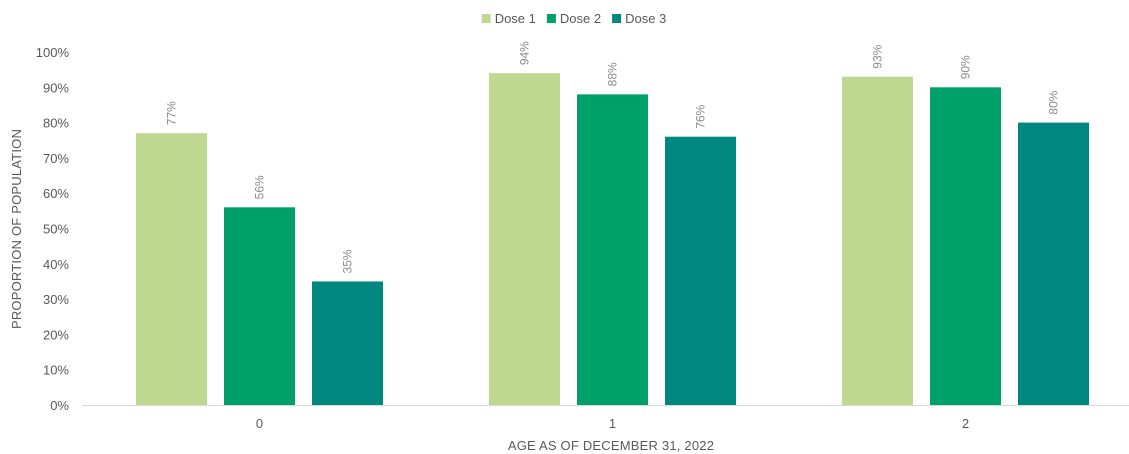  I want to click on legend-label: Dose 1, so click(515, 18).